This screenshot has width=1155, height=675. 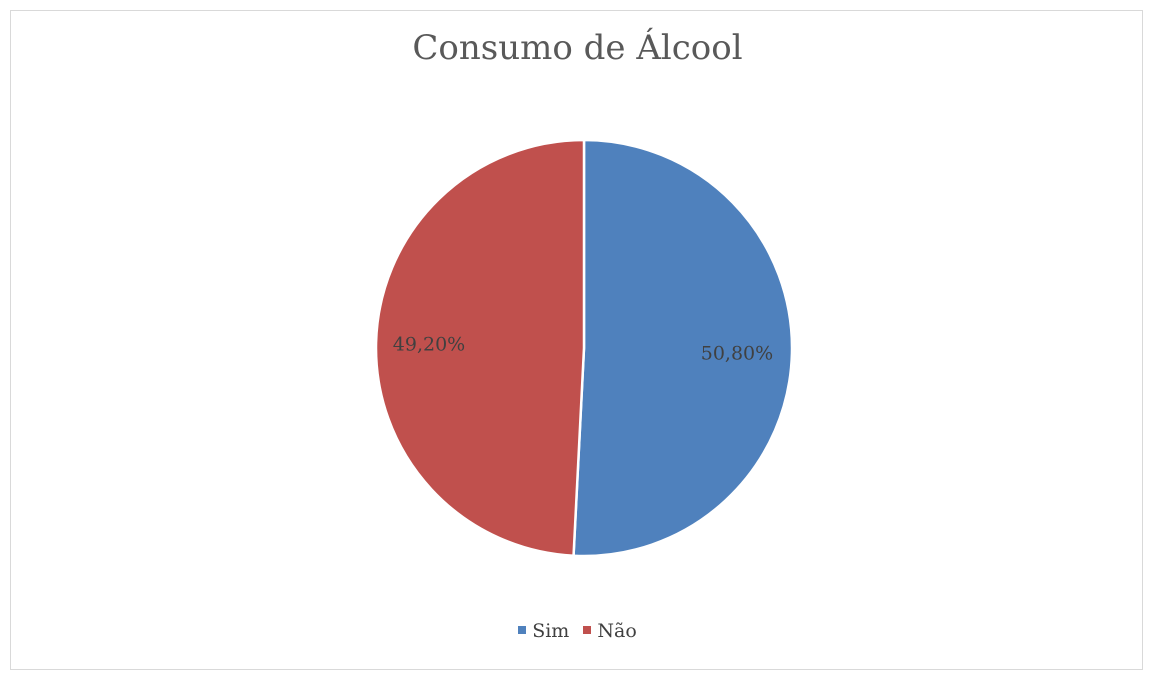 What do you see at coordinates (587, 630) in the screenshot?
I see `legend-swatch-nao` at bounding box center [587, 630].